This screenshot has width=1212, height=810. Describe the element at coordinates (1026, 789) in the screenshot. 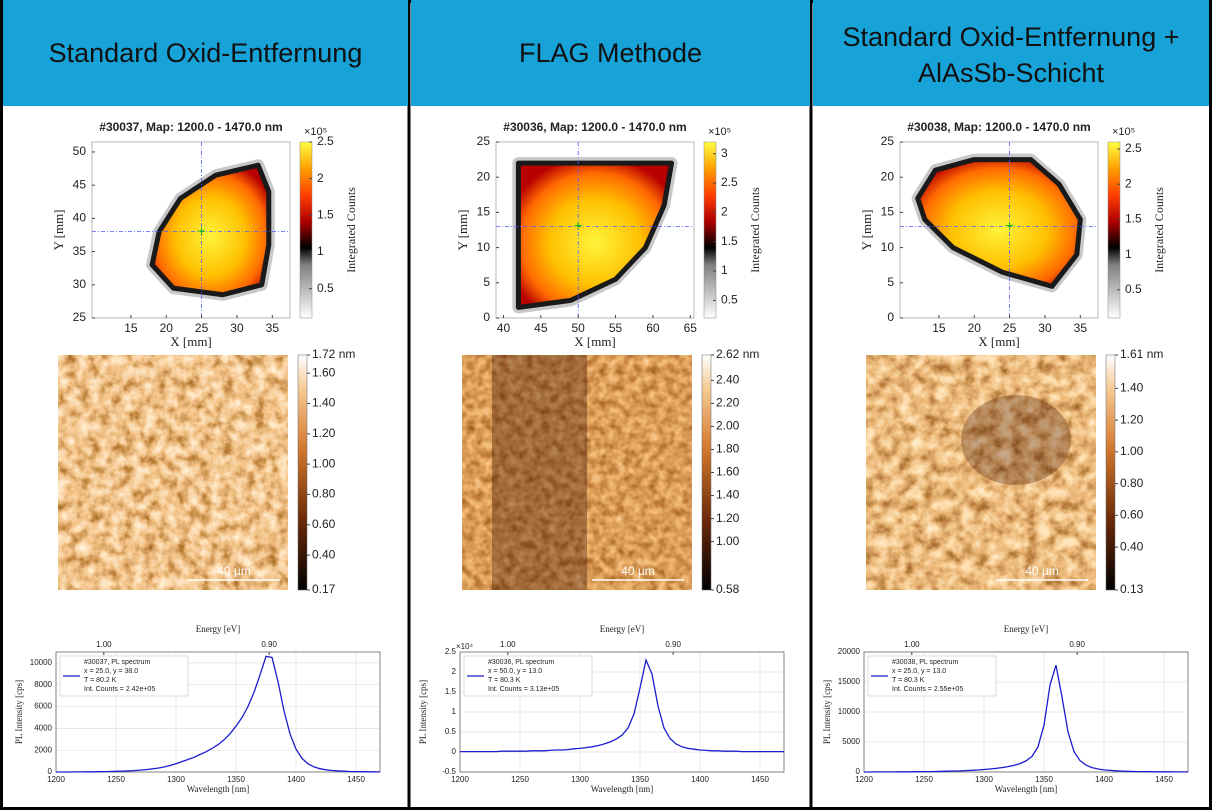

I see `x-axis-label: Wavelength [nm]` at that location.